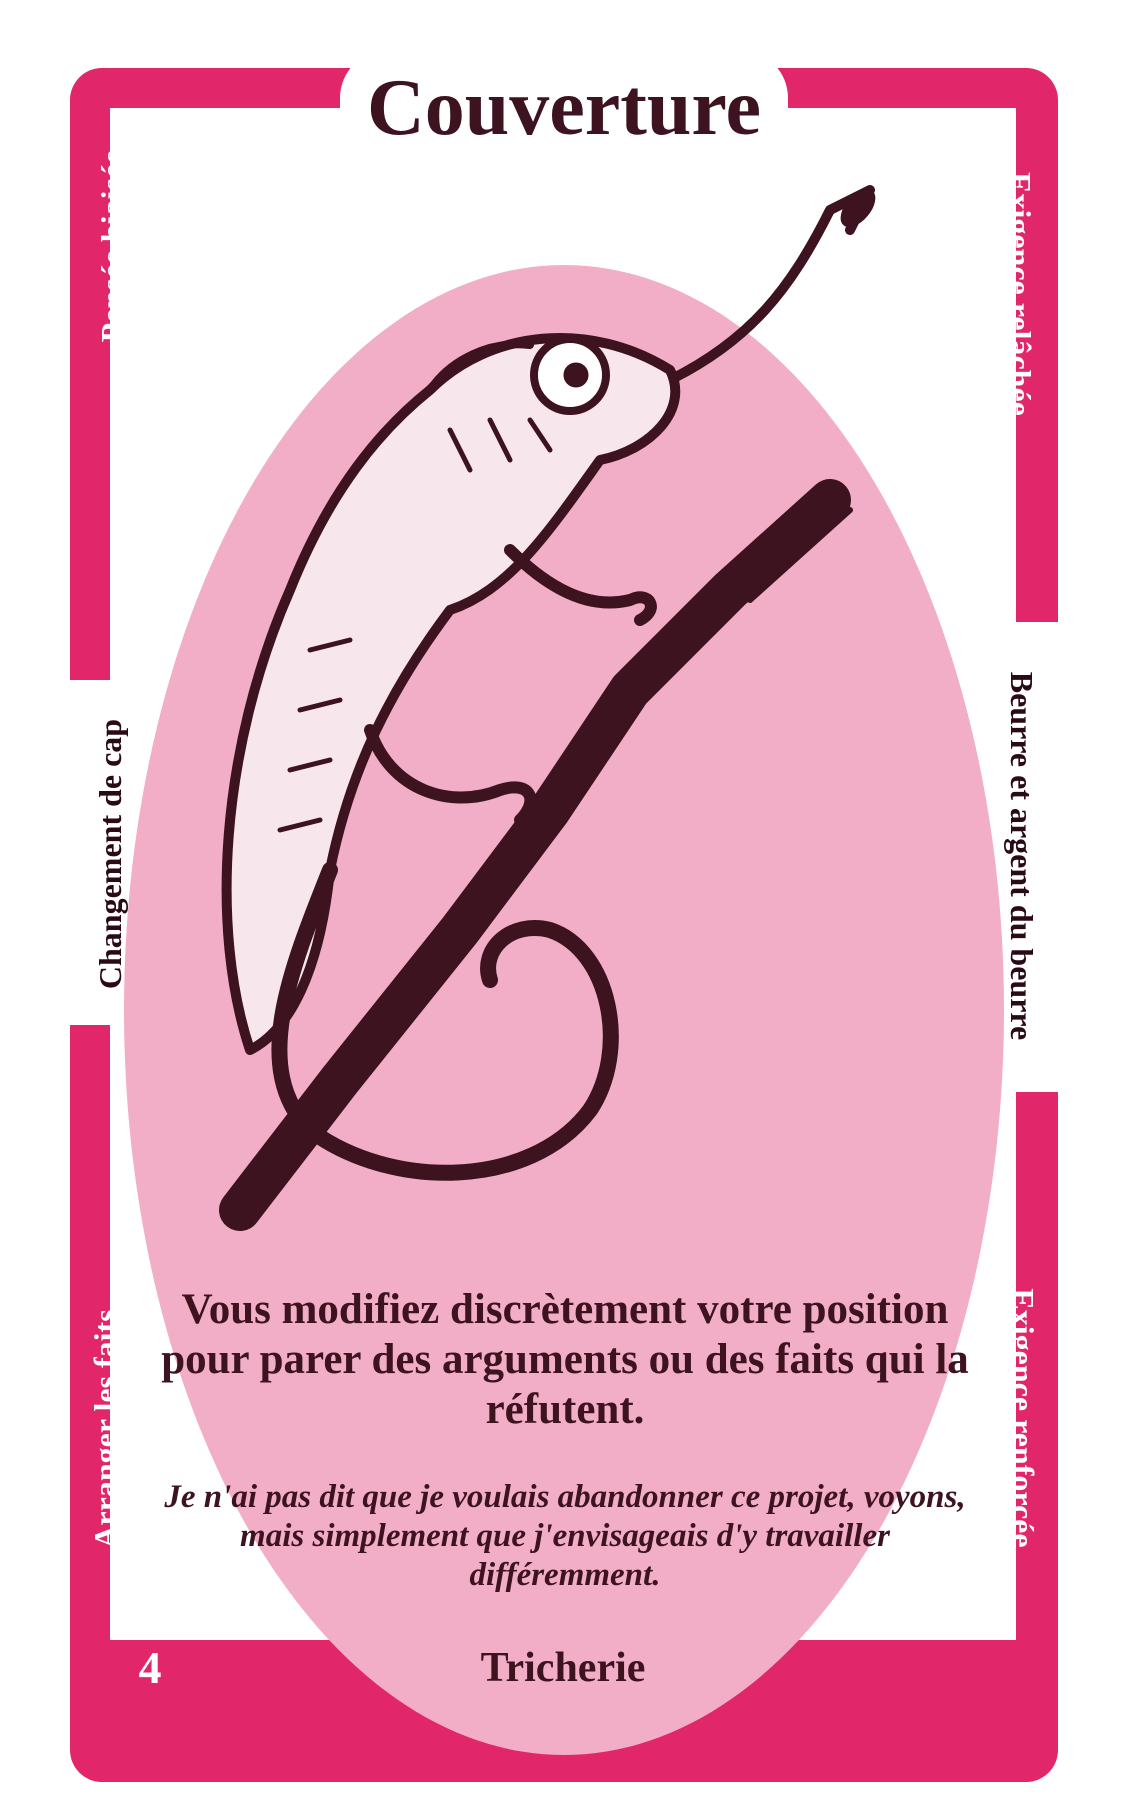 The image size is (1128, 1800). I want to click on right-gap, so click(1037, 857).